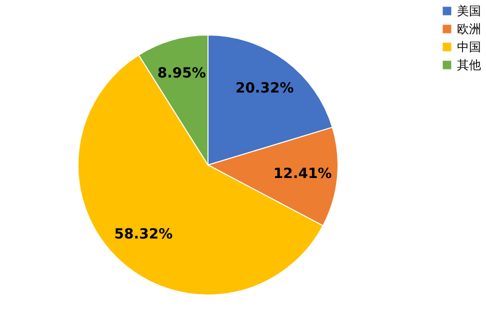 This screenshot has width=486, height=330. Describe the element at coordinates (143, 234) in the screenshot. I see `data-label: 58.32%` at that location.